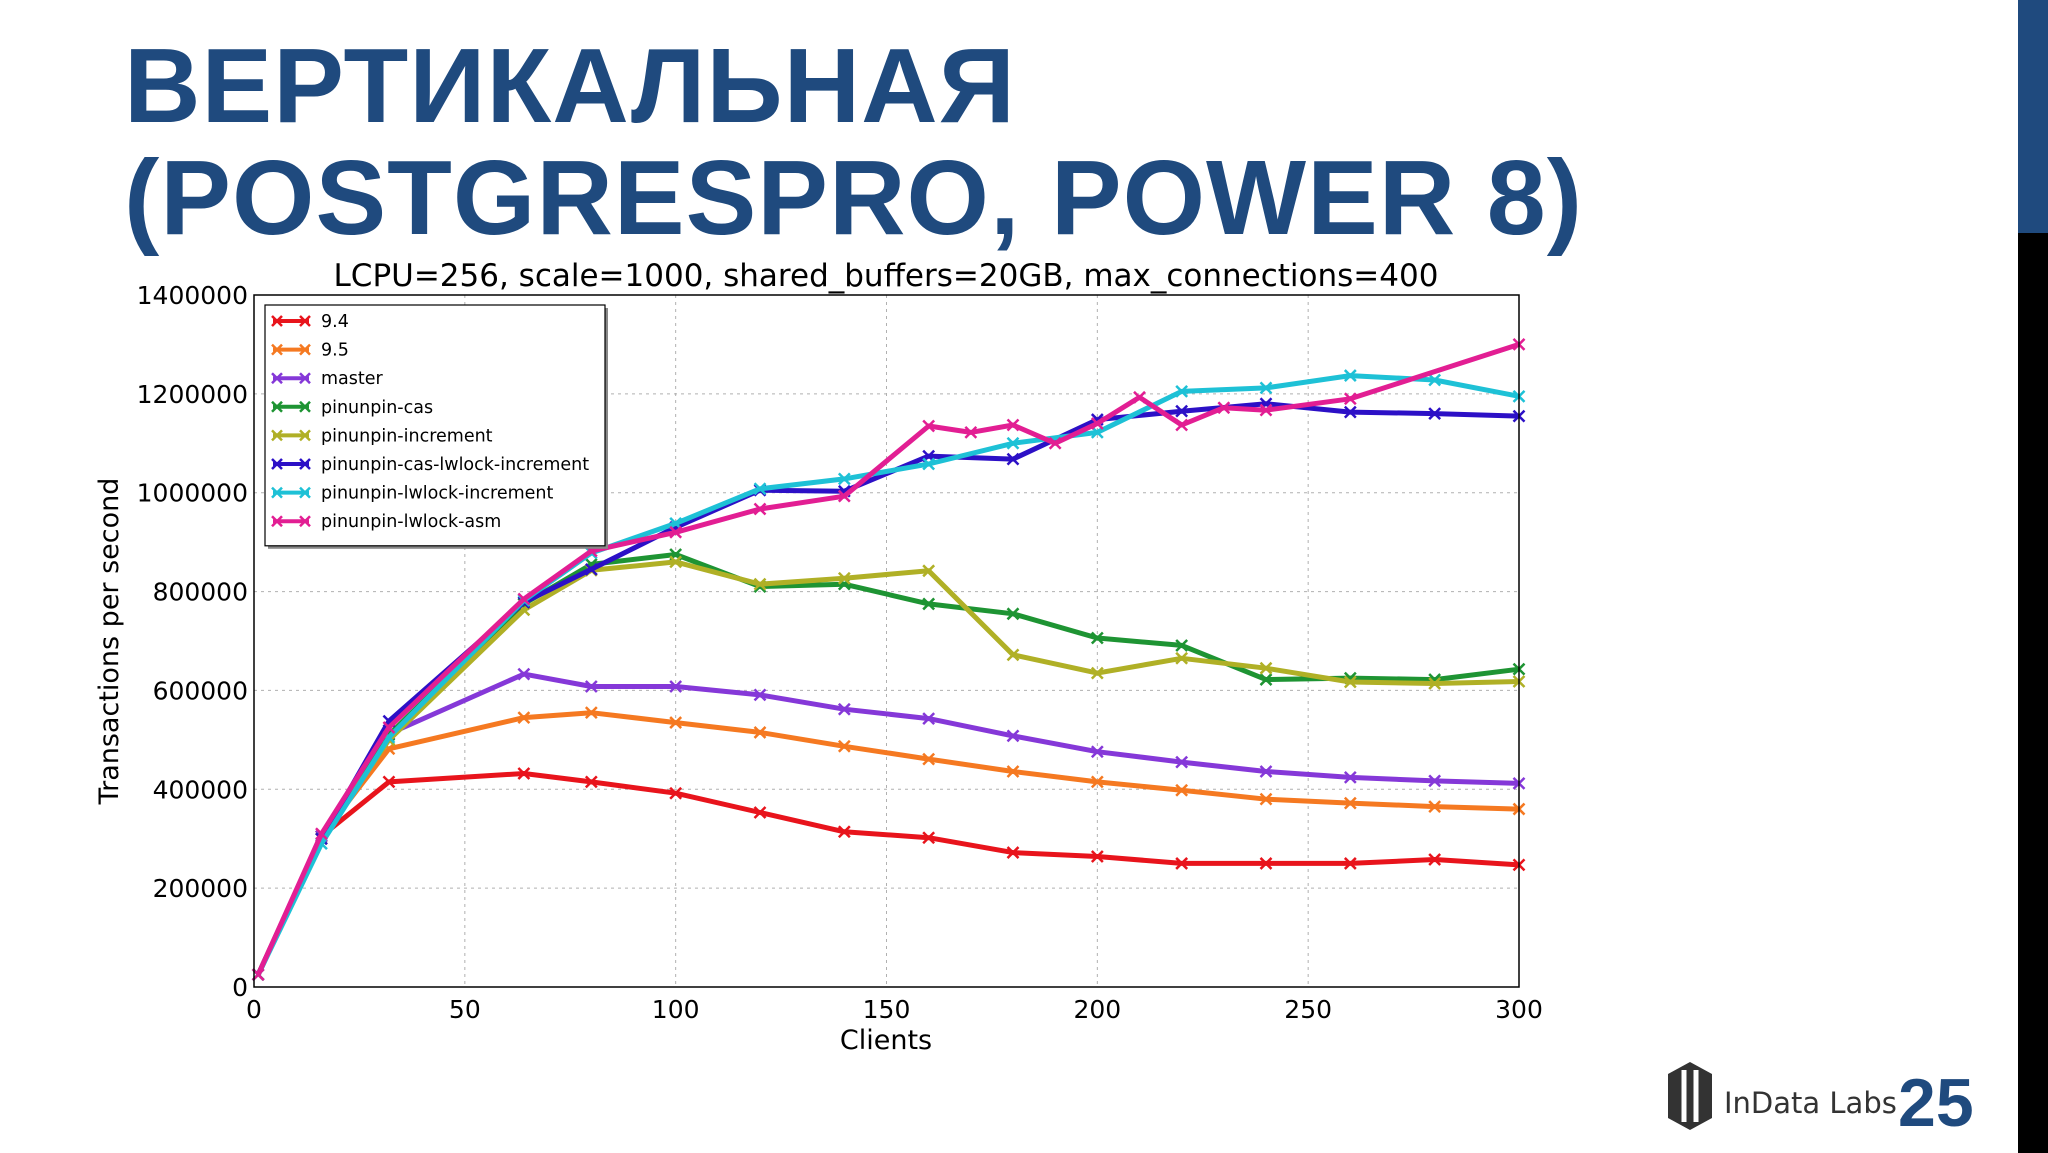 This screenshot has width=2048, height=1153. I want to click on legend-box, so click(435, 425).